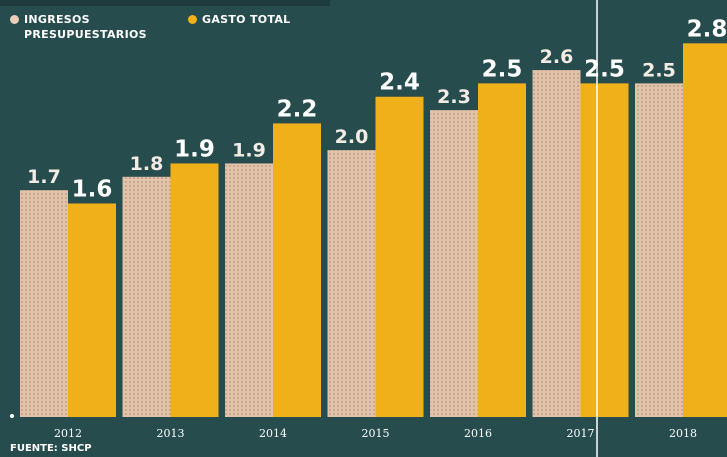 This screenshot has width=727, height=457. I want to click on x-tick-label-2012: 2012, so click(68, 433).